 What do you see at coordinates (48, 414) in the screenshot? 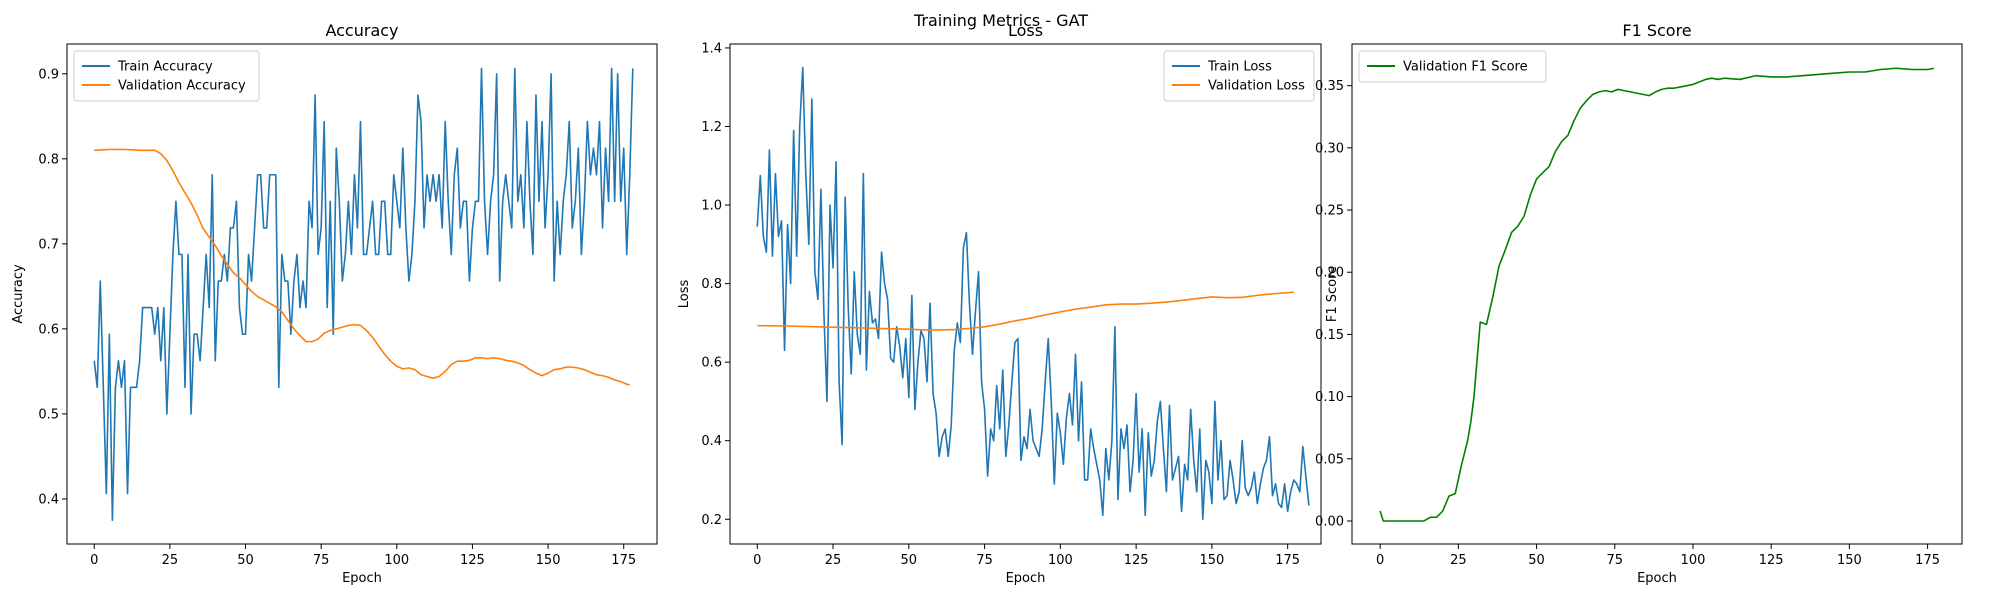
I see `accuracy-y-tick-label: 0.5` at bounding box center [48, 414].